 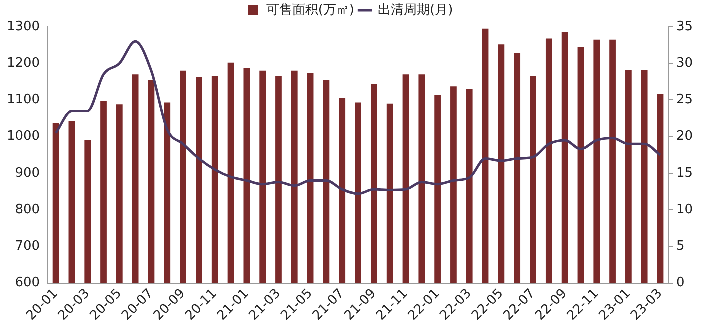 What do you see at coordinates (685, 26) in the screenshot?
I see `y2-tick-label: 35` at bounding box center [685, 26].